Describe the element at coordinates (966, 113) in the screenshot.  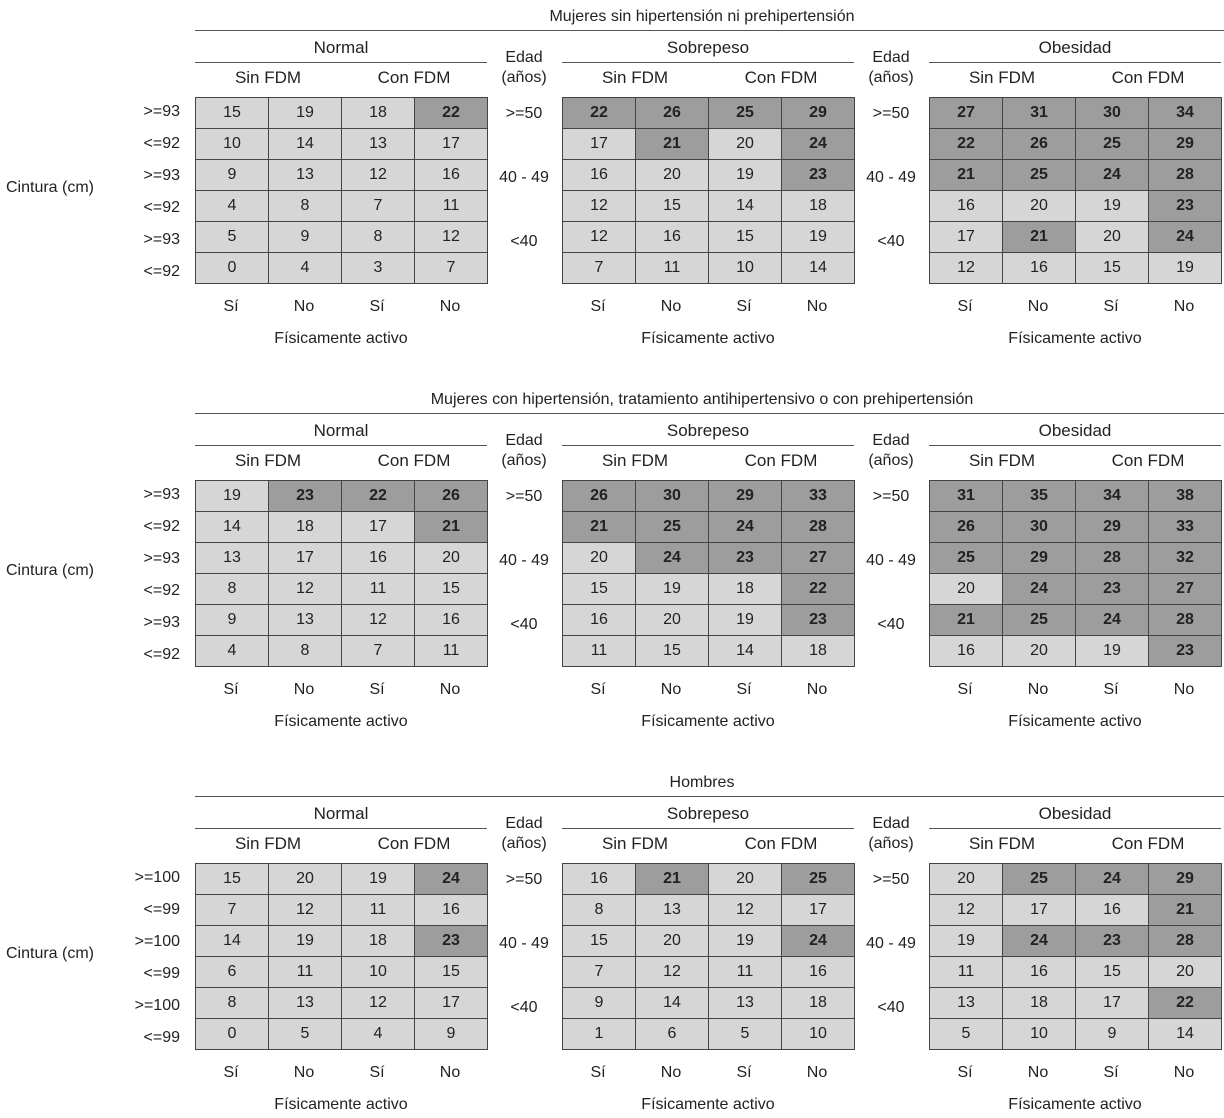
I see `risk-score-cell: 27` at that location.